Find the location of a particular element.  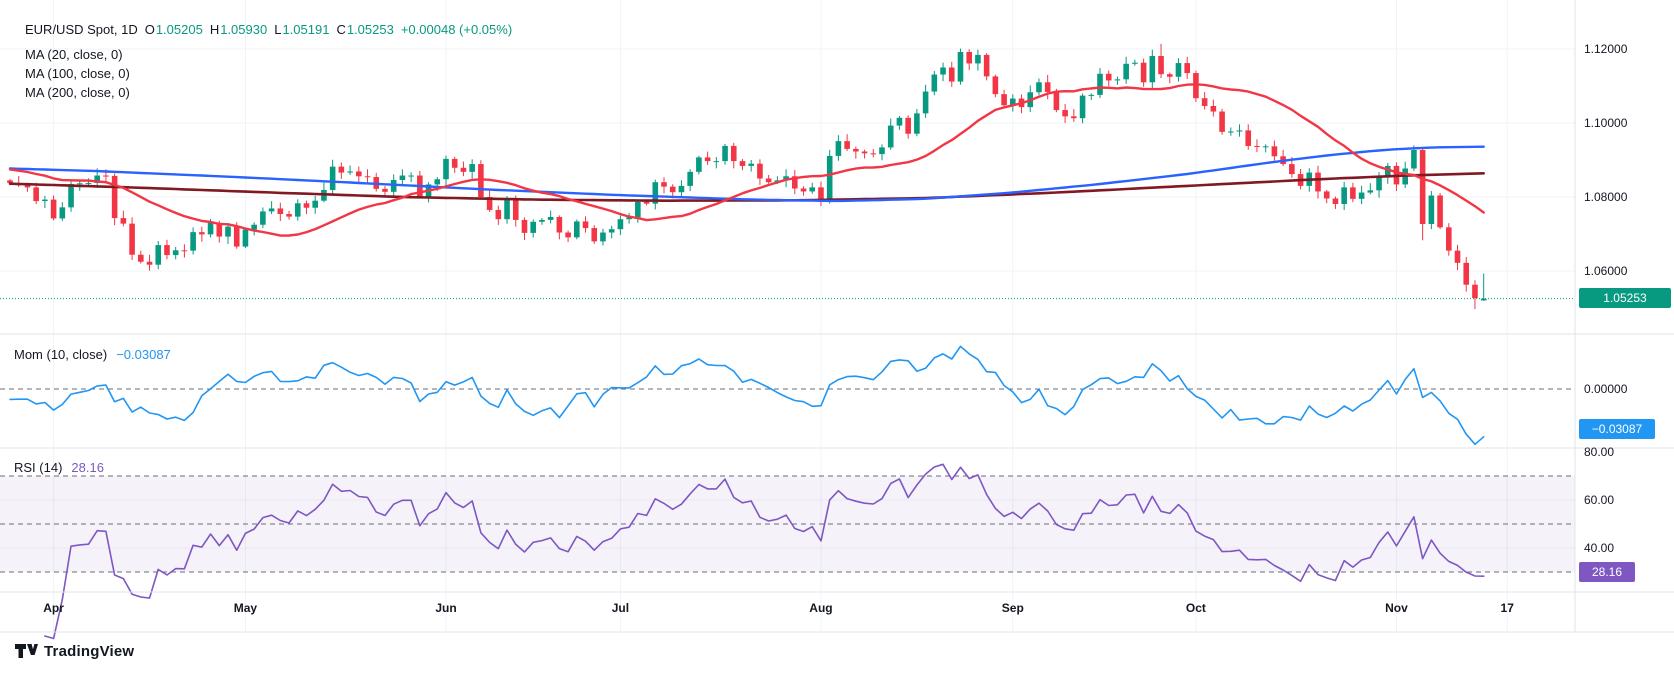

time-tick-label: Apr is located at coordinates (53, 608).